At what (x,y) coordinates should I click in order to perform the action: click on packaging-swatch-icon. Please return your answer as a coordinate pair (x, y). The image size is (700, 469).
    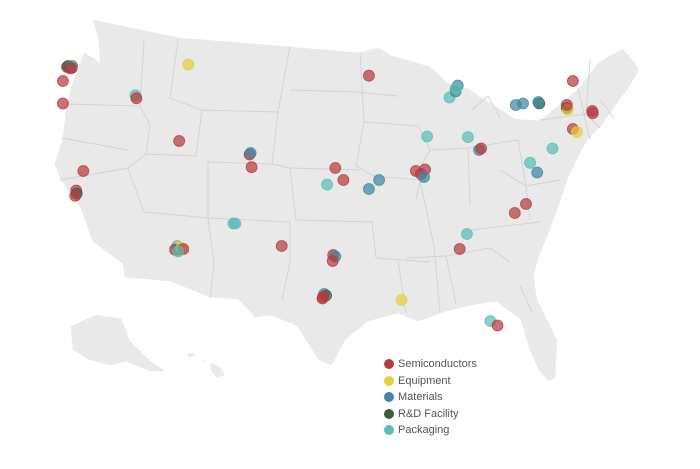
    Looking at the image, I should click on (389, 430).